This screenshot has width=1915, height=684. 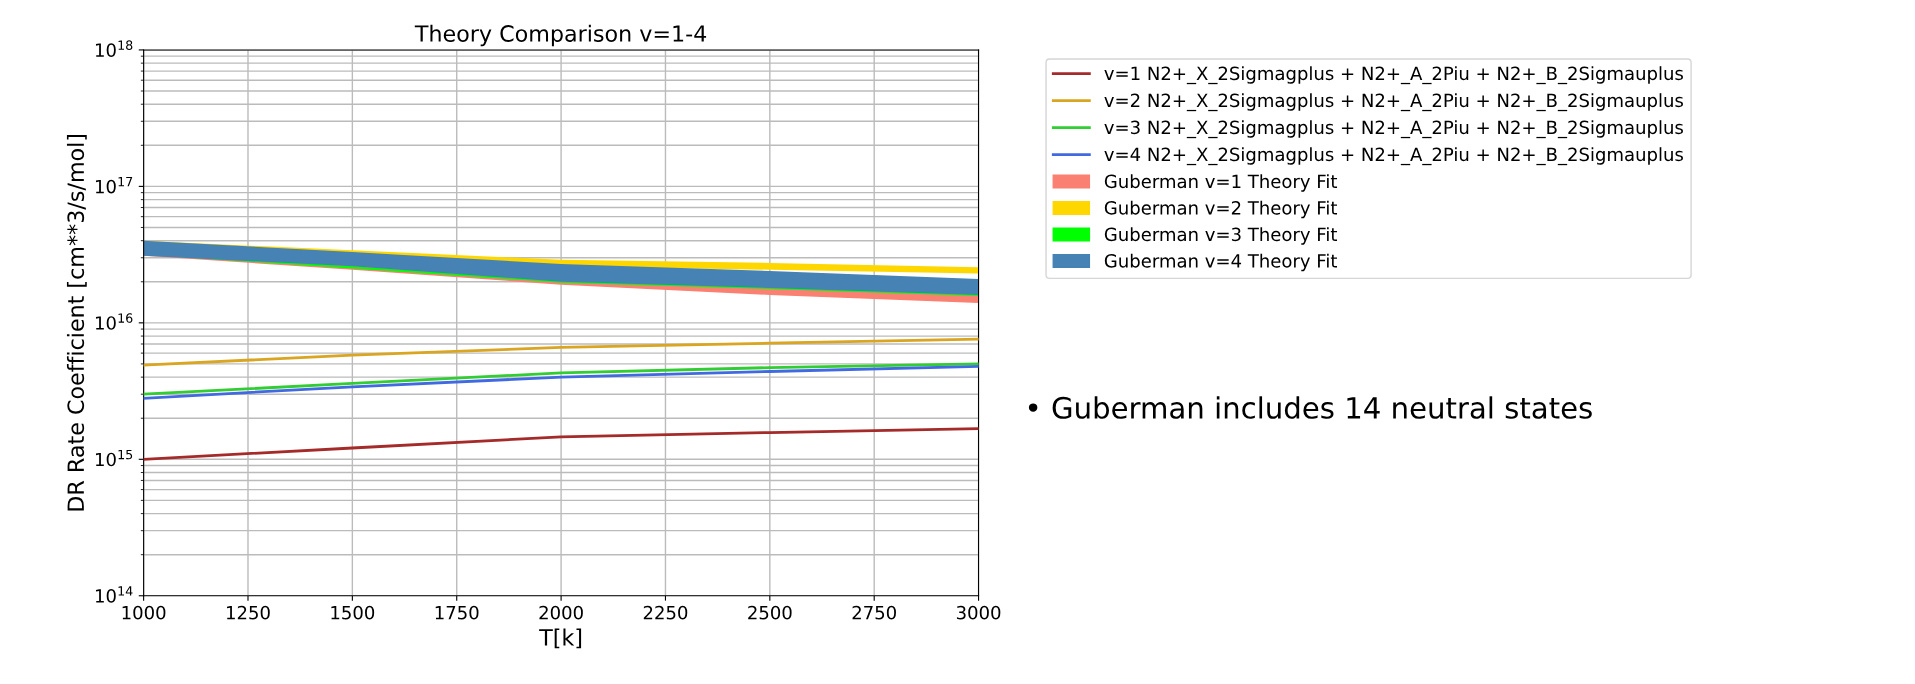 I want to click on text: • Guberman includes 14 neutral states, so click(x=1310, y=407).